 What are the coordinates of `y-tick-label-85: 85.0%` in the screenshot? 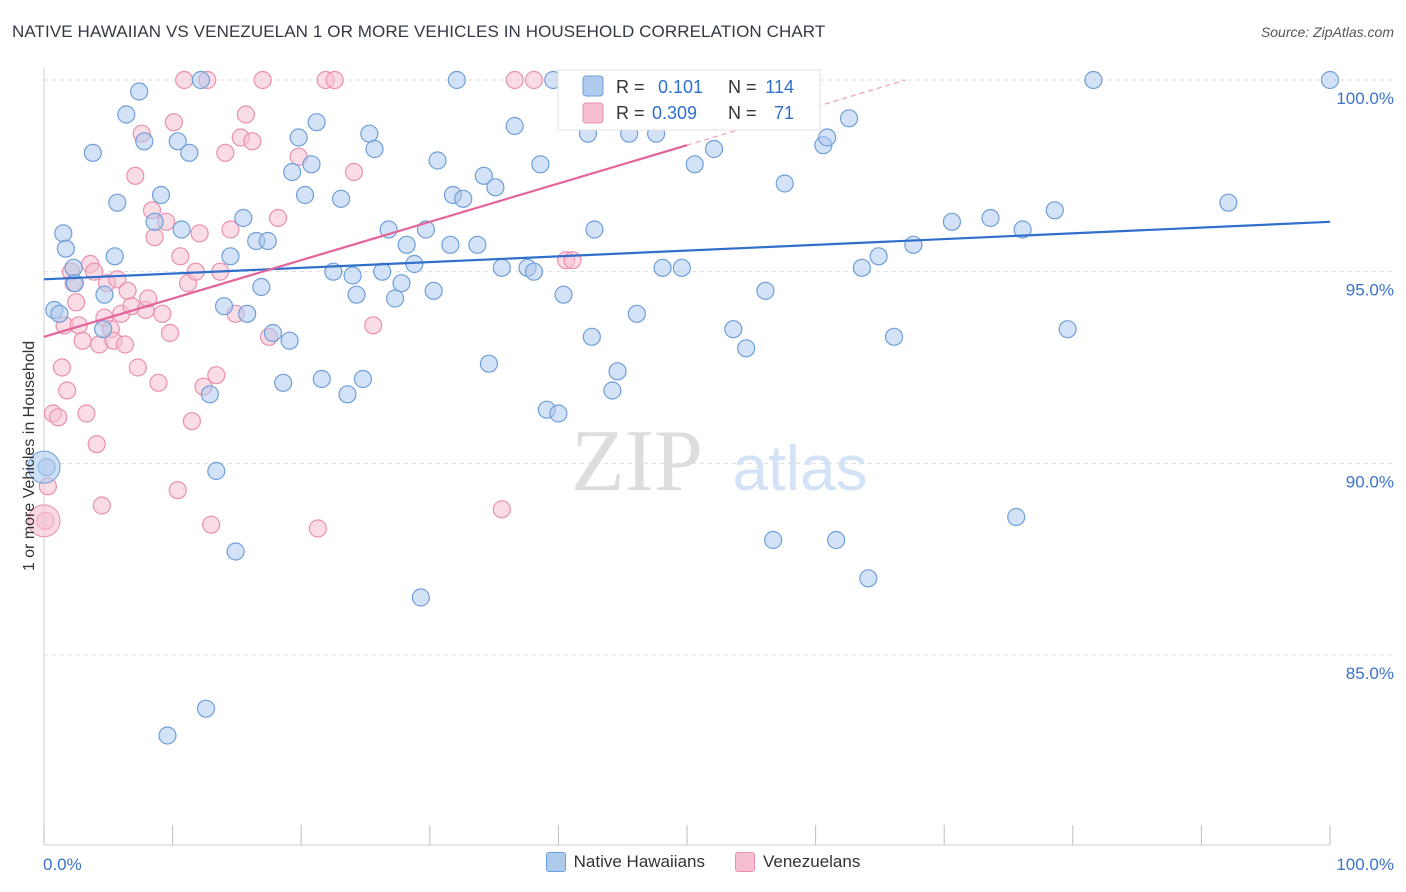 It's located at (1370, 673).